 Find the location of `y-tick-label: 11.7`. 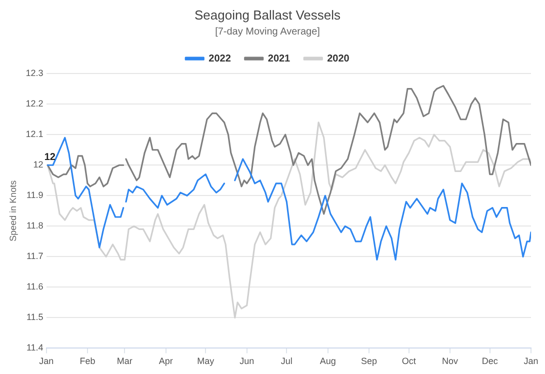

y-tick-label: 11.7 is located at coordinates (35, 256).